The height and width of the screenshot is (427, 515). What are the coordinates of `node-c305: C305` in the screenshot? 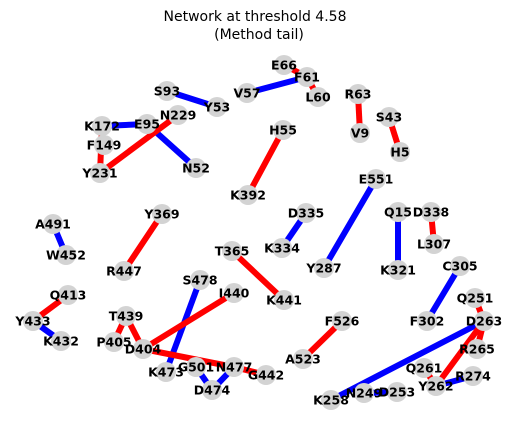 It's located at (460, 266).